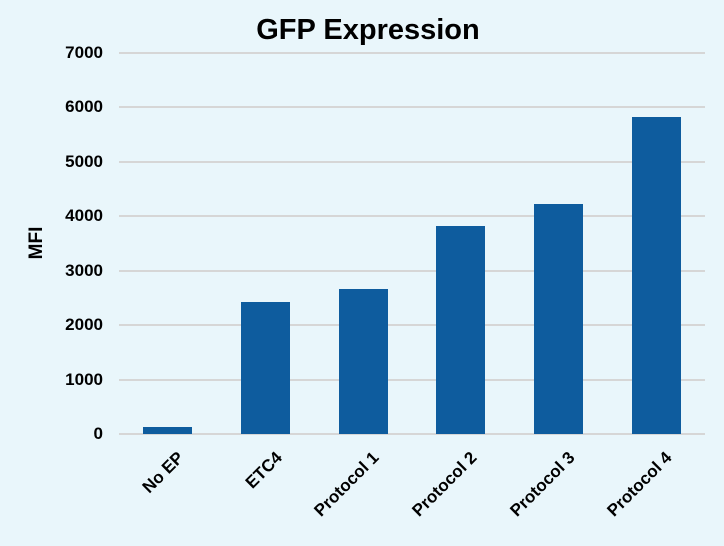  I want to click on x-tick-label: Protocol 2, so click(444, 484).